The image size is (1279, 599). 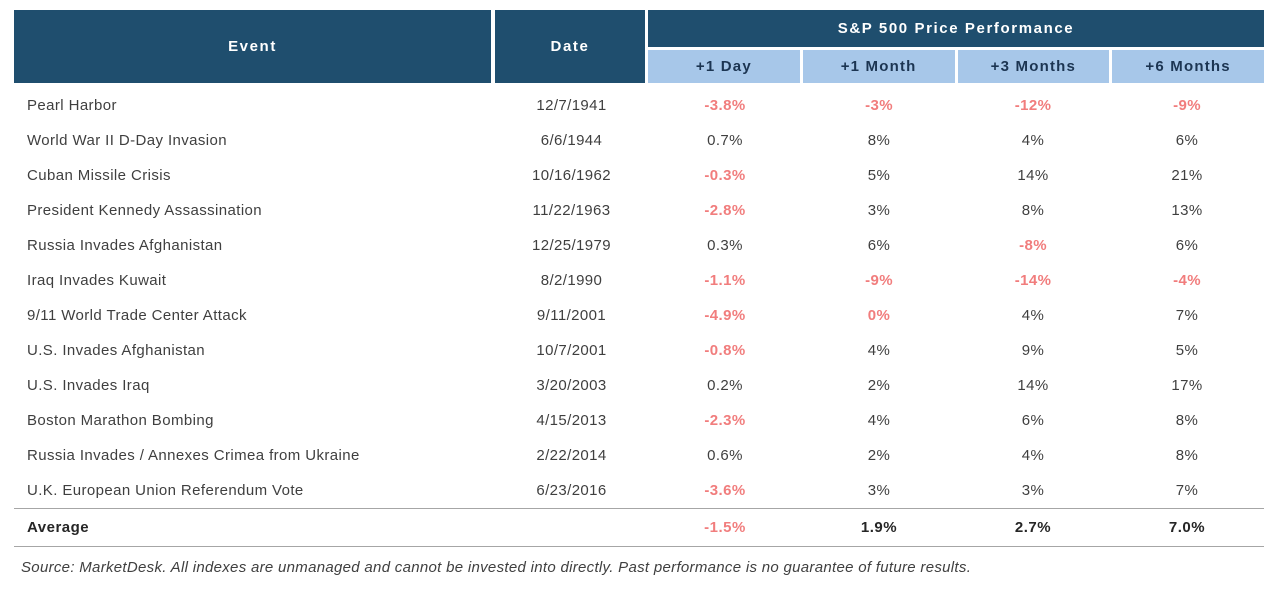 I want to click on event-cell: Iraq Invades Kuwait, so click(x=97, y=280).